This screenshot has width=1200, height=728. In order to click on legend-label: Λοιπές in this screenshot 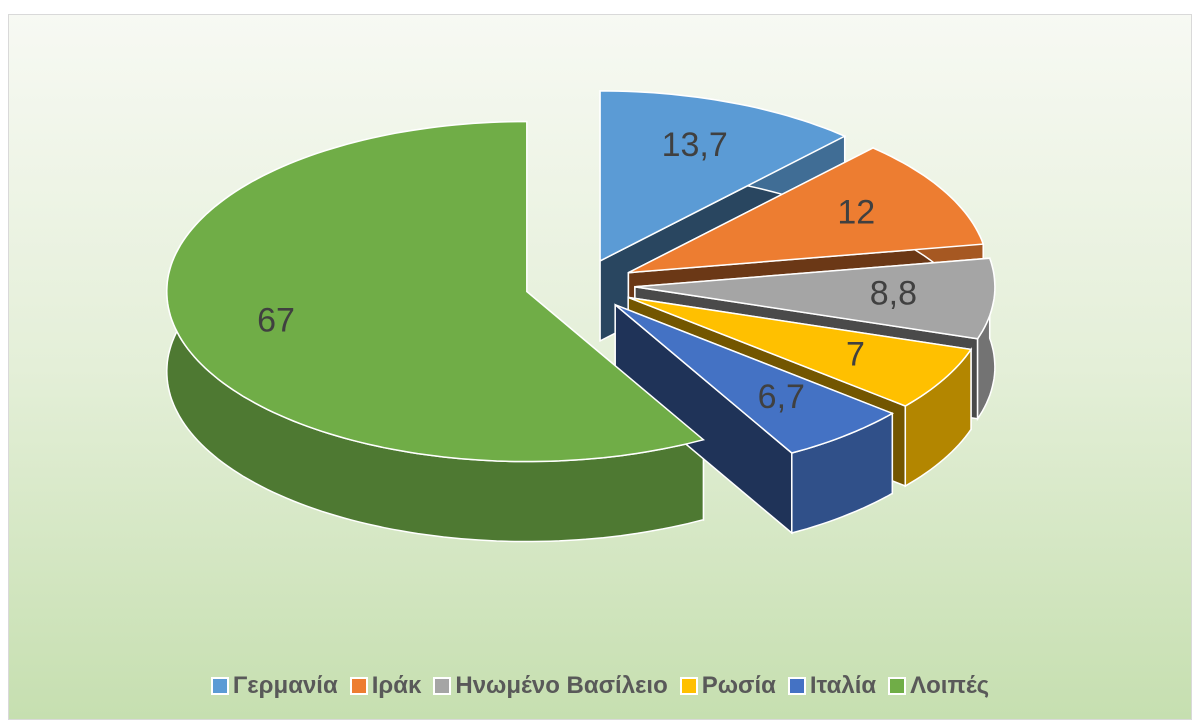, I will do `click(950, 685)`.